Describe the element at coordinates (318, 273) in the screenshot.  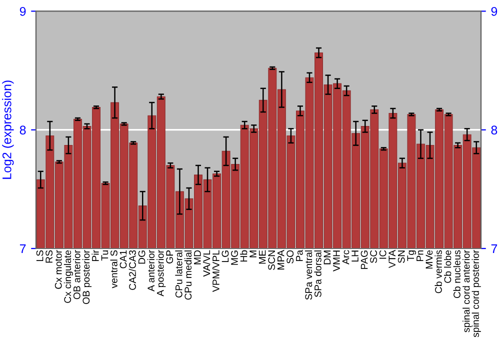
I see `x-tick-label: SPa dorsal` at that location.